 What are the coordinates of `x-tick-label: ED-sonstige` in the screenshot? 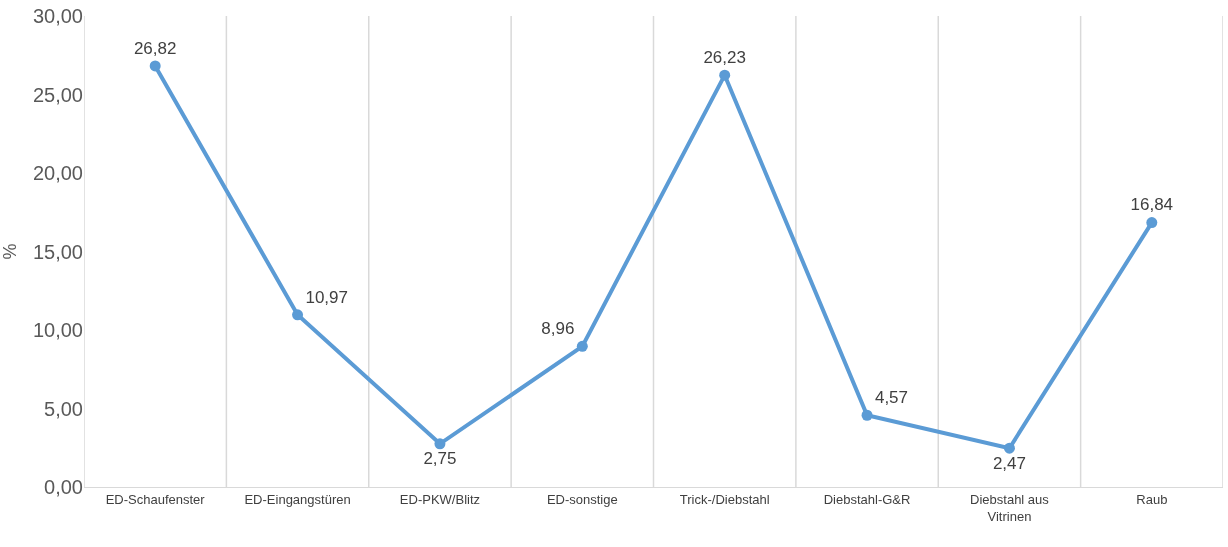 It's located at (582, 499).